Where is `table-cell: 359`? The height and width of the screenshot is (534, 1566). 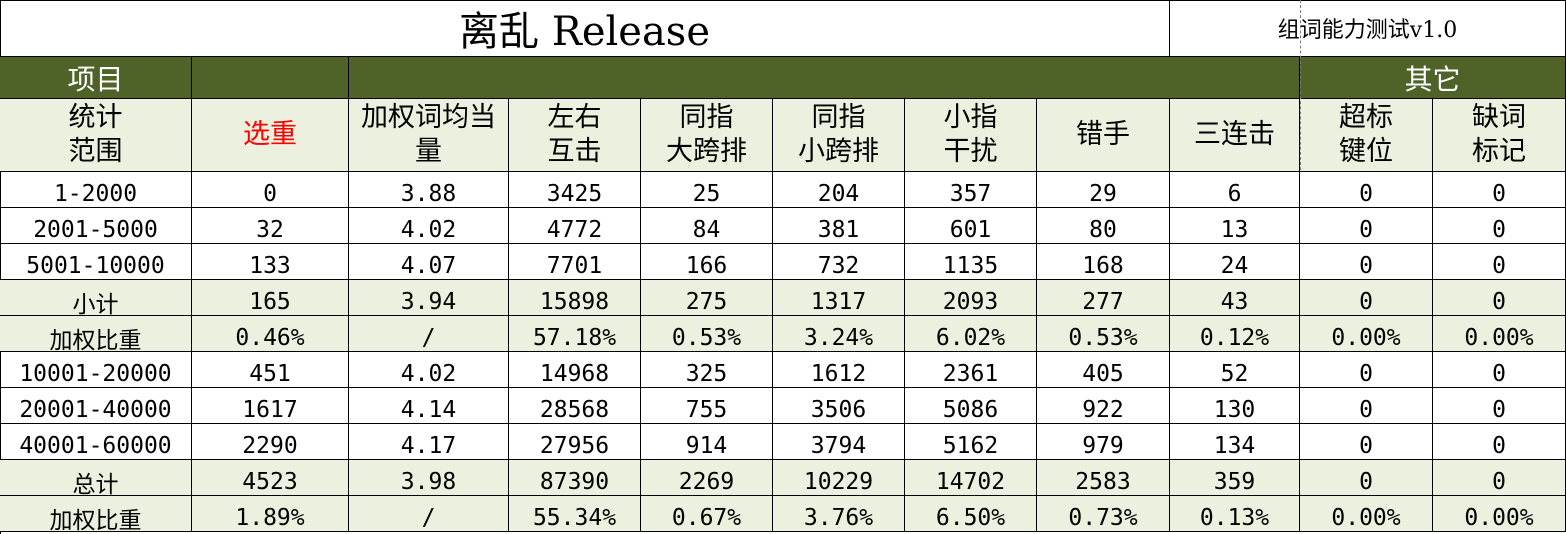 table-cell: 359 is located at coordinates (1235, 478).